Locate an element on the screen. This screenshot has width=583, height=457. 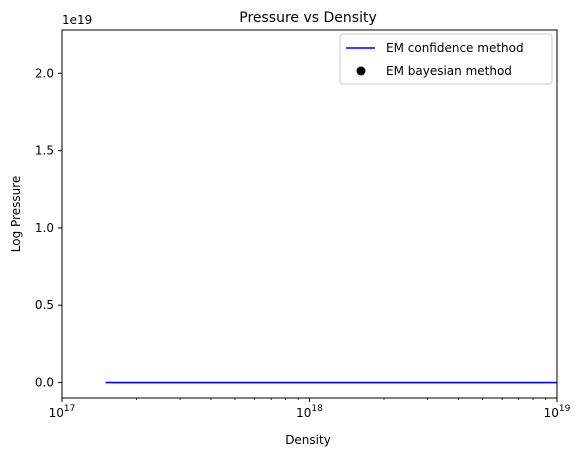
legend-entry-bayesian: EM bayesian method is located at coordinates (449, 71).